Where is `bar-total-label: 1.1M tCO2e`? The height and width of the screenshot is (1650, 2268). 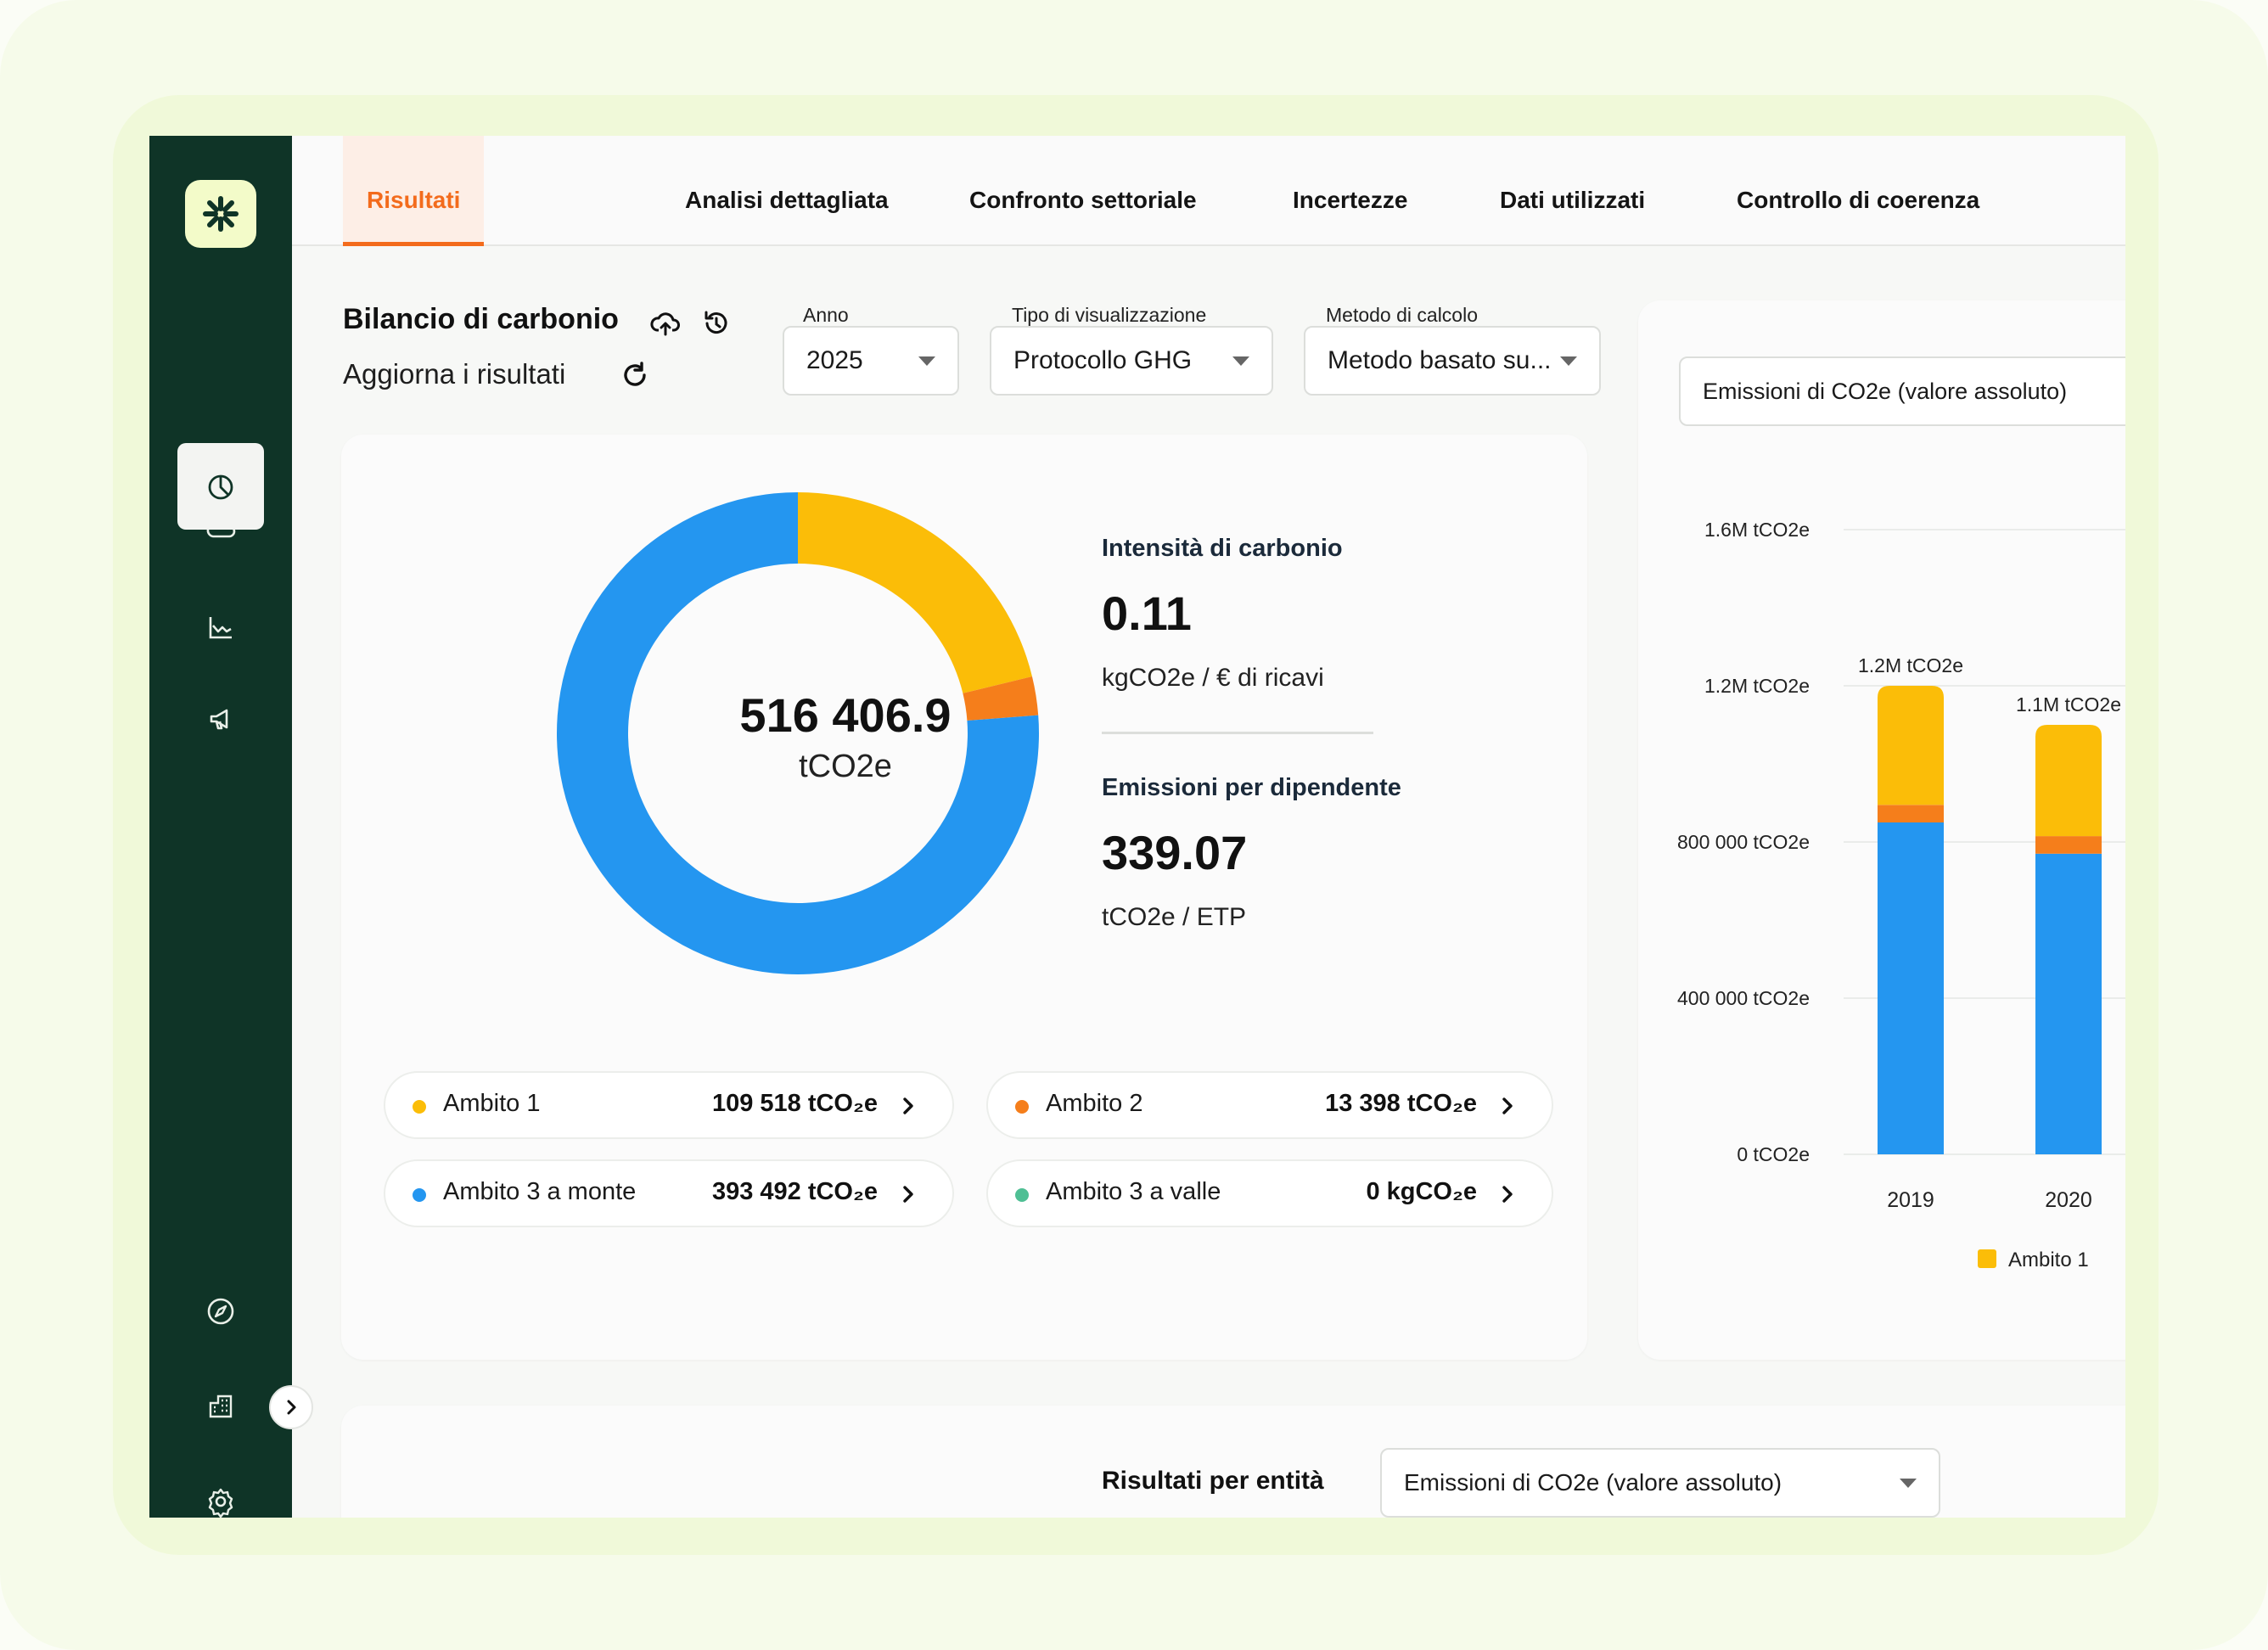 bar-total-label: 1.1M tCO2e is located at coordinates (2068, 704).